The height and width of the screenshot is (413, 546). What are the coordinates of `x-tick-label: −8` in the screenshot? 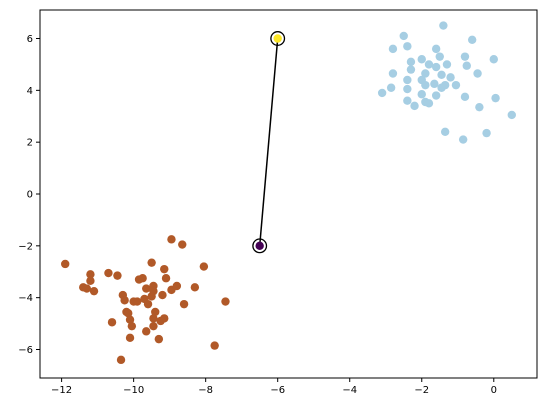 It's located at (205, 390).